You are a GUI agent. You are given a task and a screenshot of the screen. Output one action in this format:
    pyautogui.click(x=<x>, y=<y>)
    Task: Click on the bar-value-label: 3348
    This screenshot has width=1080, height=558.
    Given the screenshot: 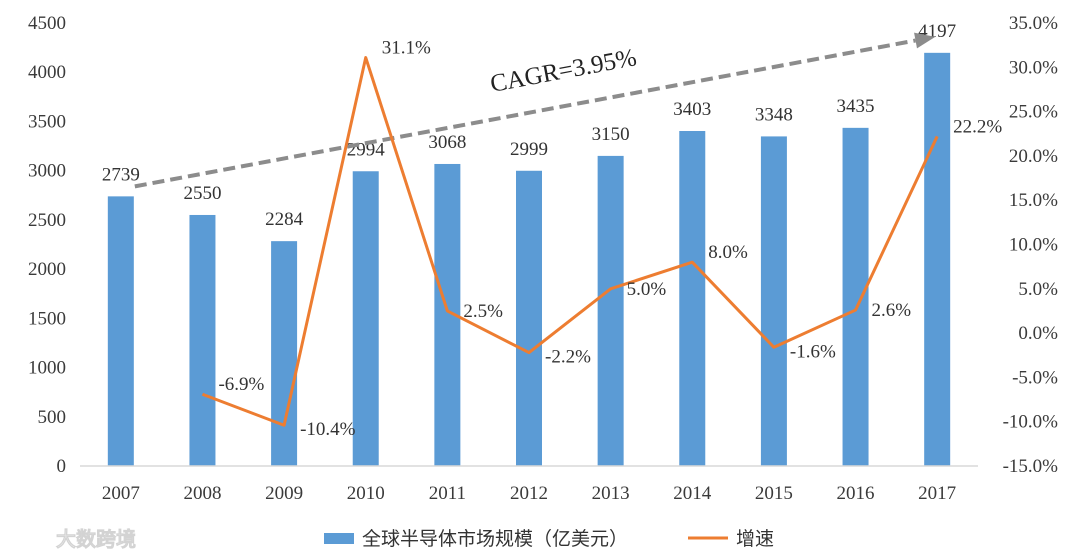 What is the action you would take?
    pyautogui.click(x=774, y=114)
    